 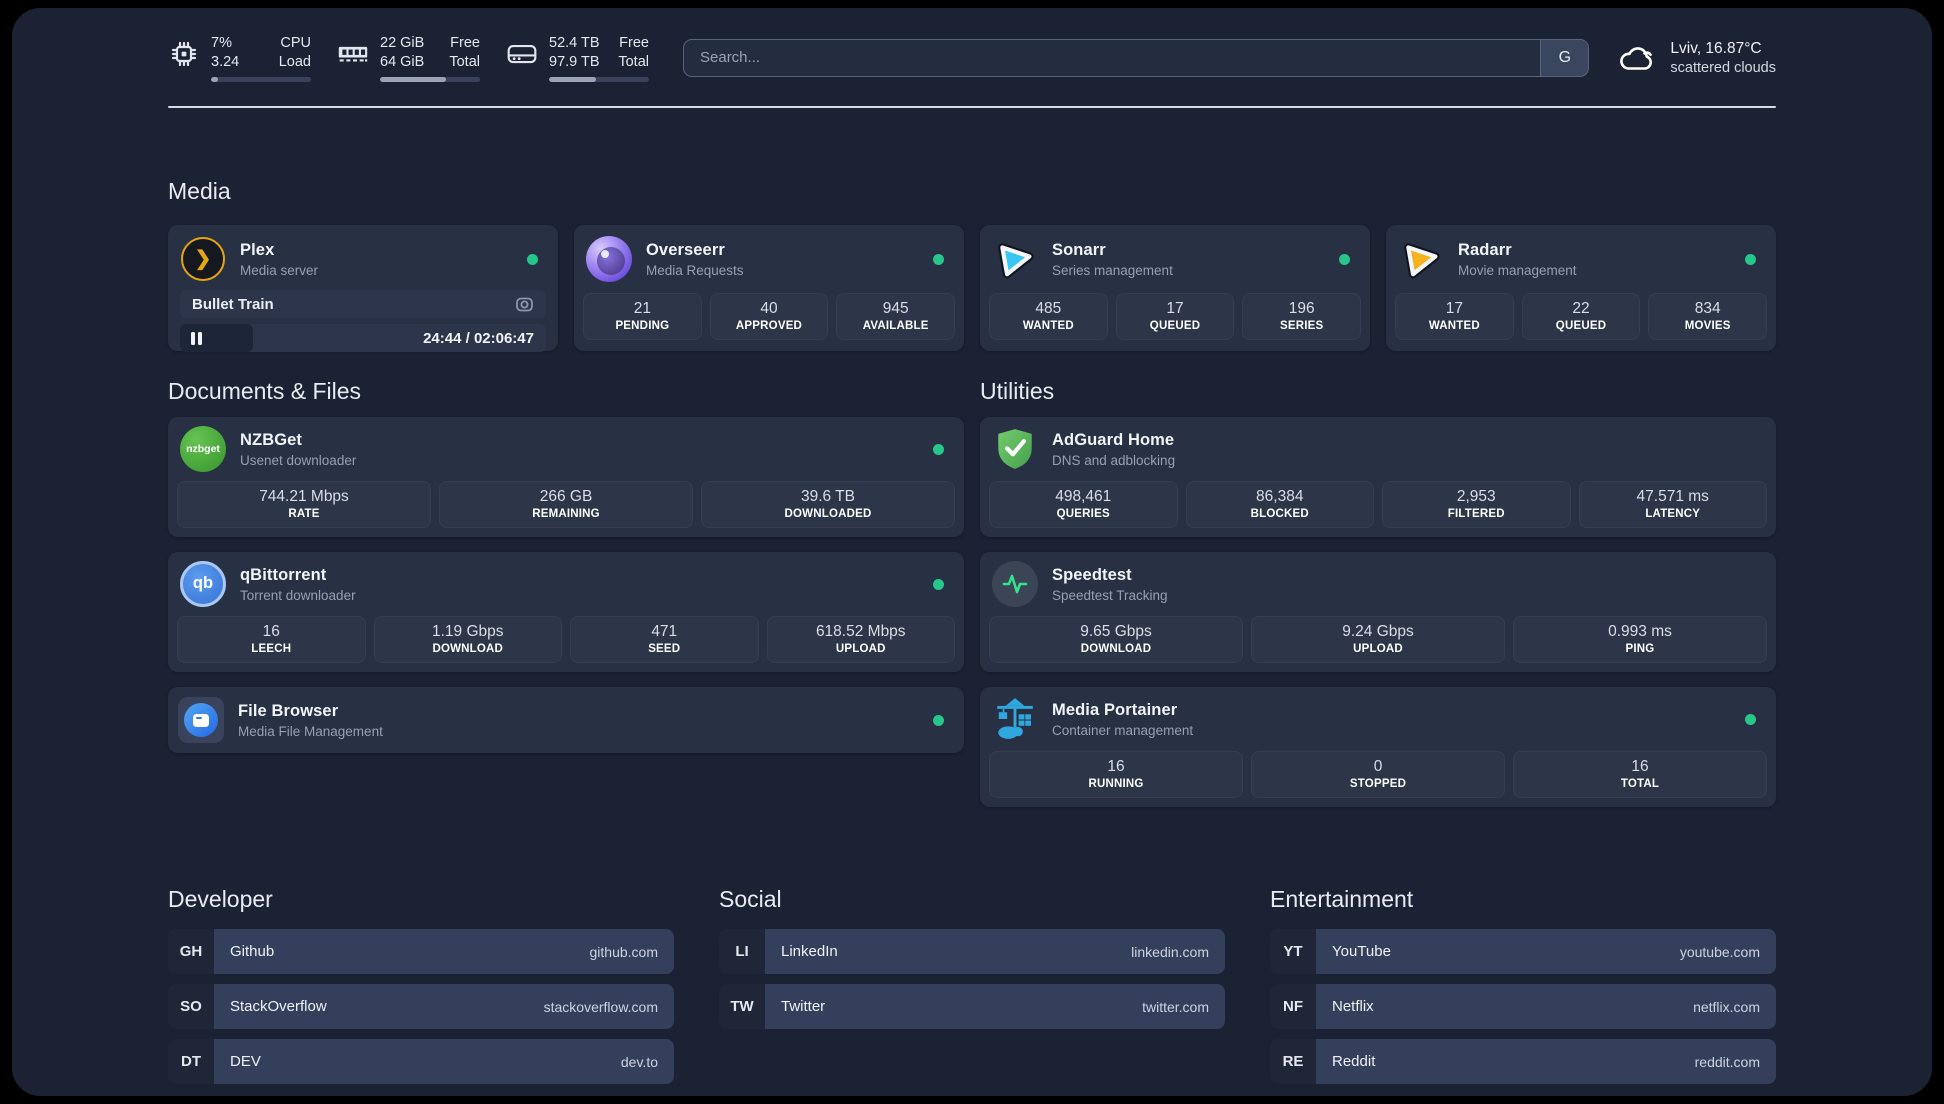 I want to click on section-title-utilities: Utilities, so click(x=1017, y=391).